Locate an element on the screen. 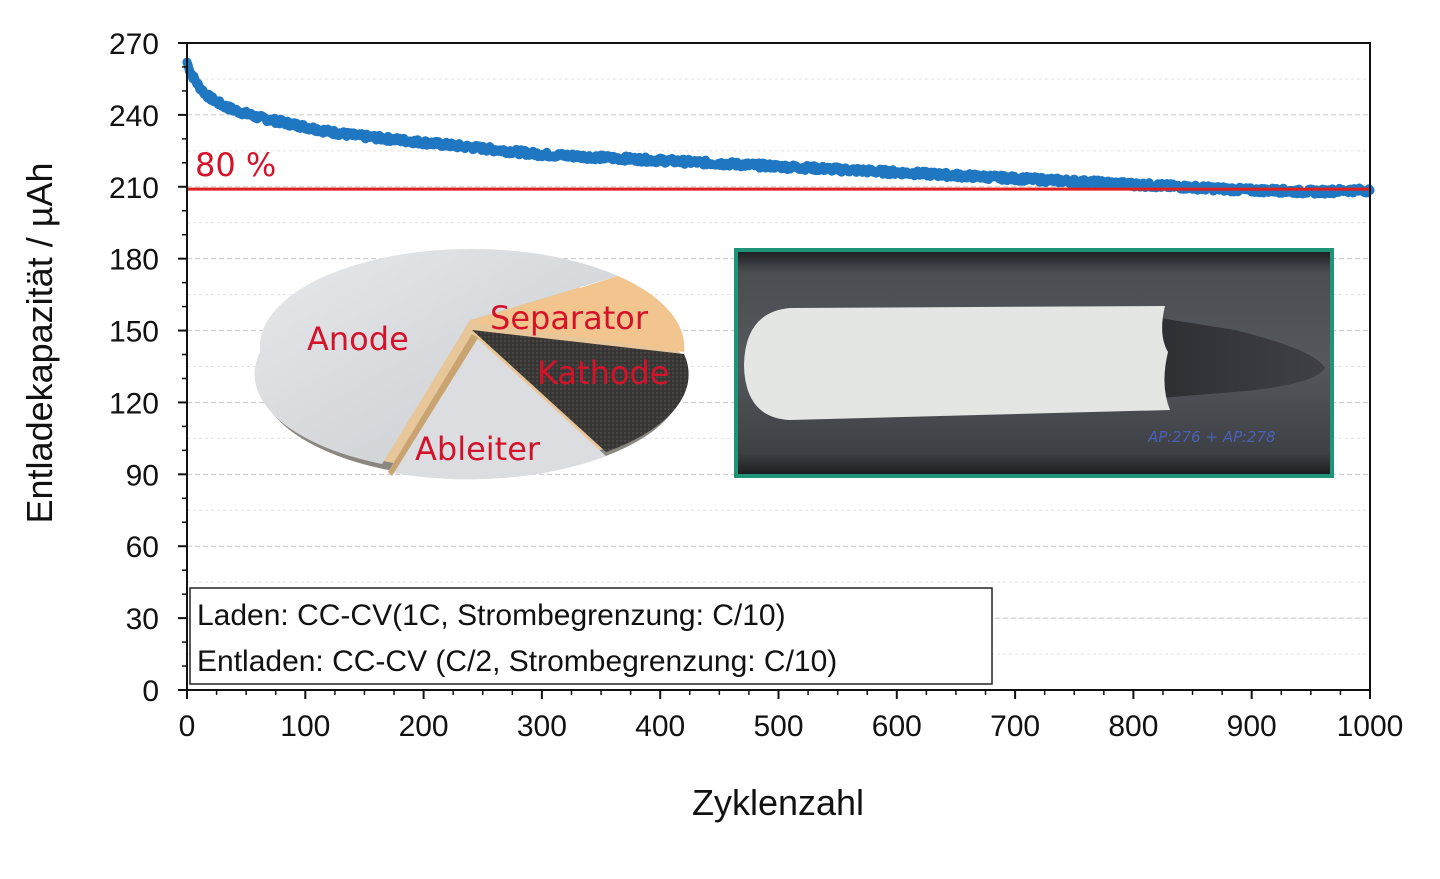 This screenshot has width=1440, height=879. pie-slice-ableiter is located at coordinates (497, 407).